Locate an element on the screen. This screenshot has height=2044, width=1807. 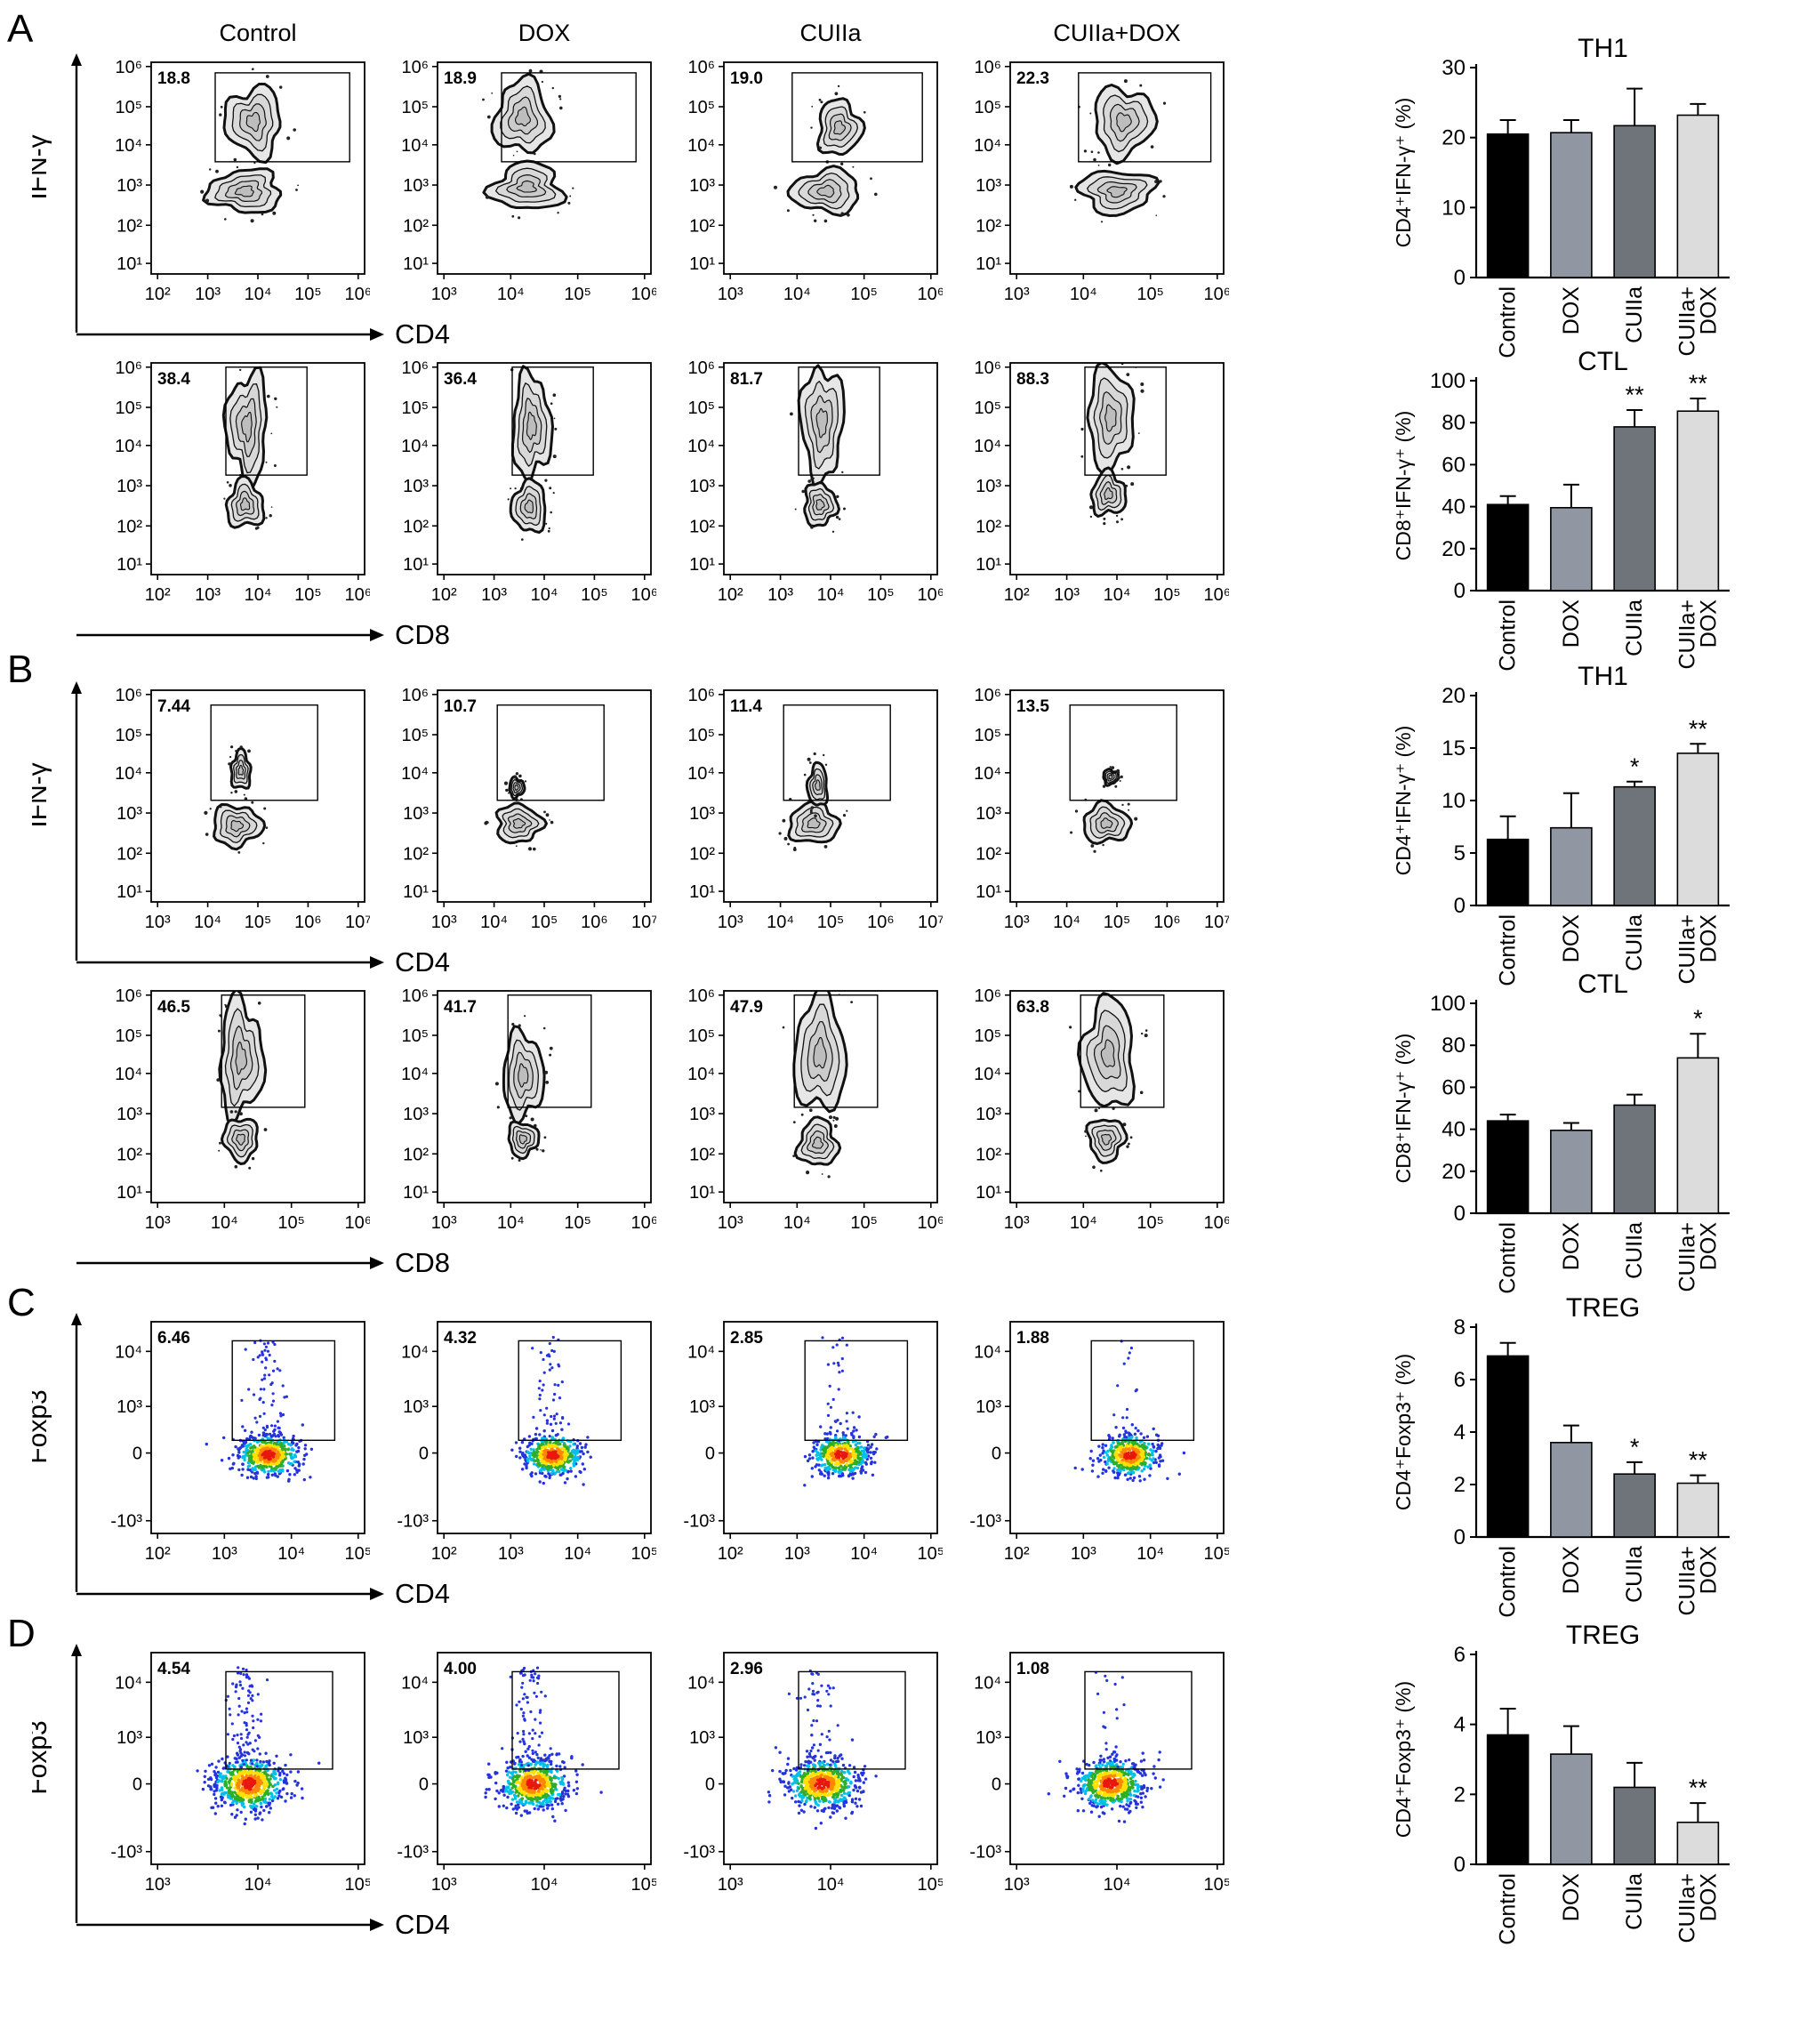
x-axis-label: CD4 is located at coordinates (422, 1593).